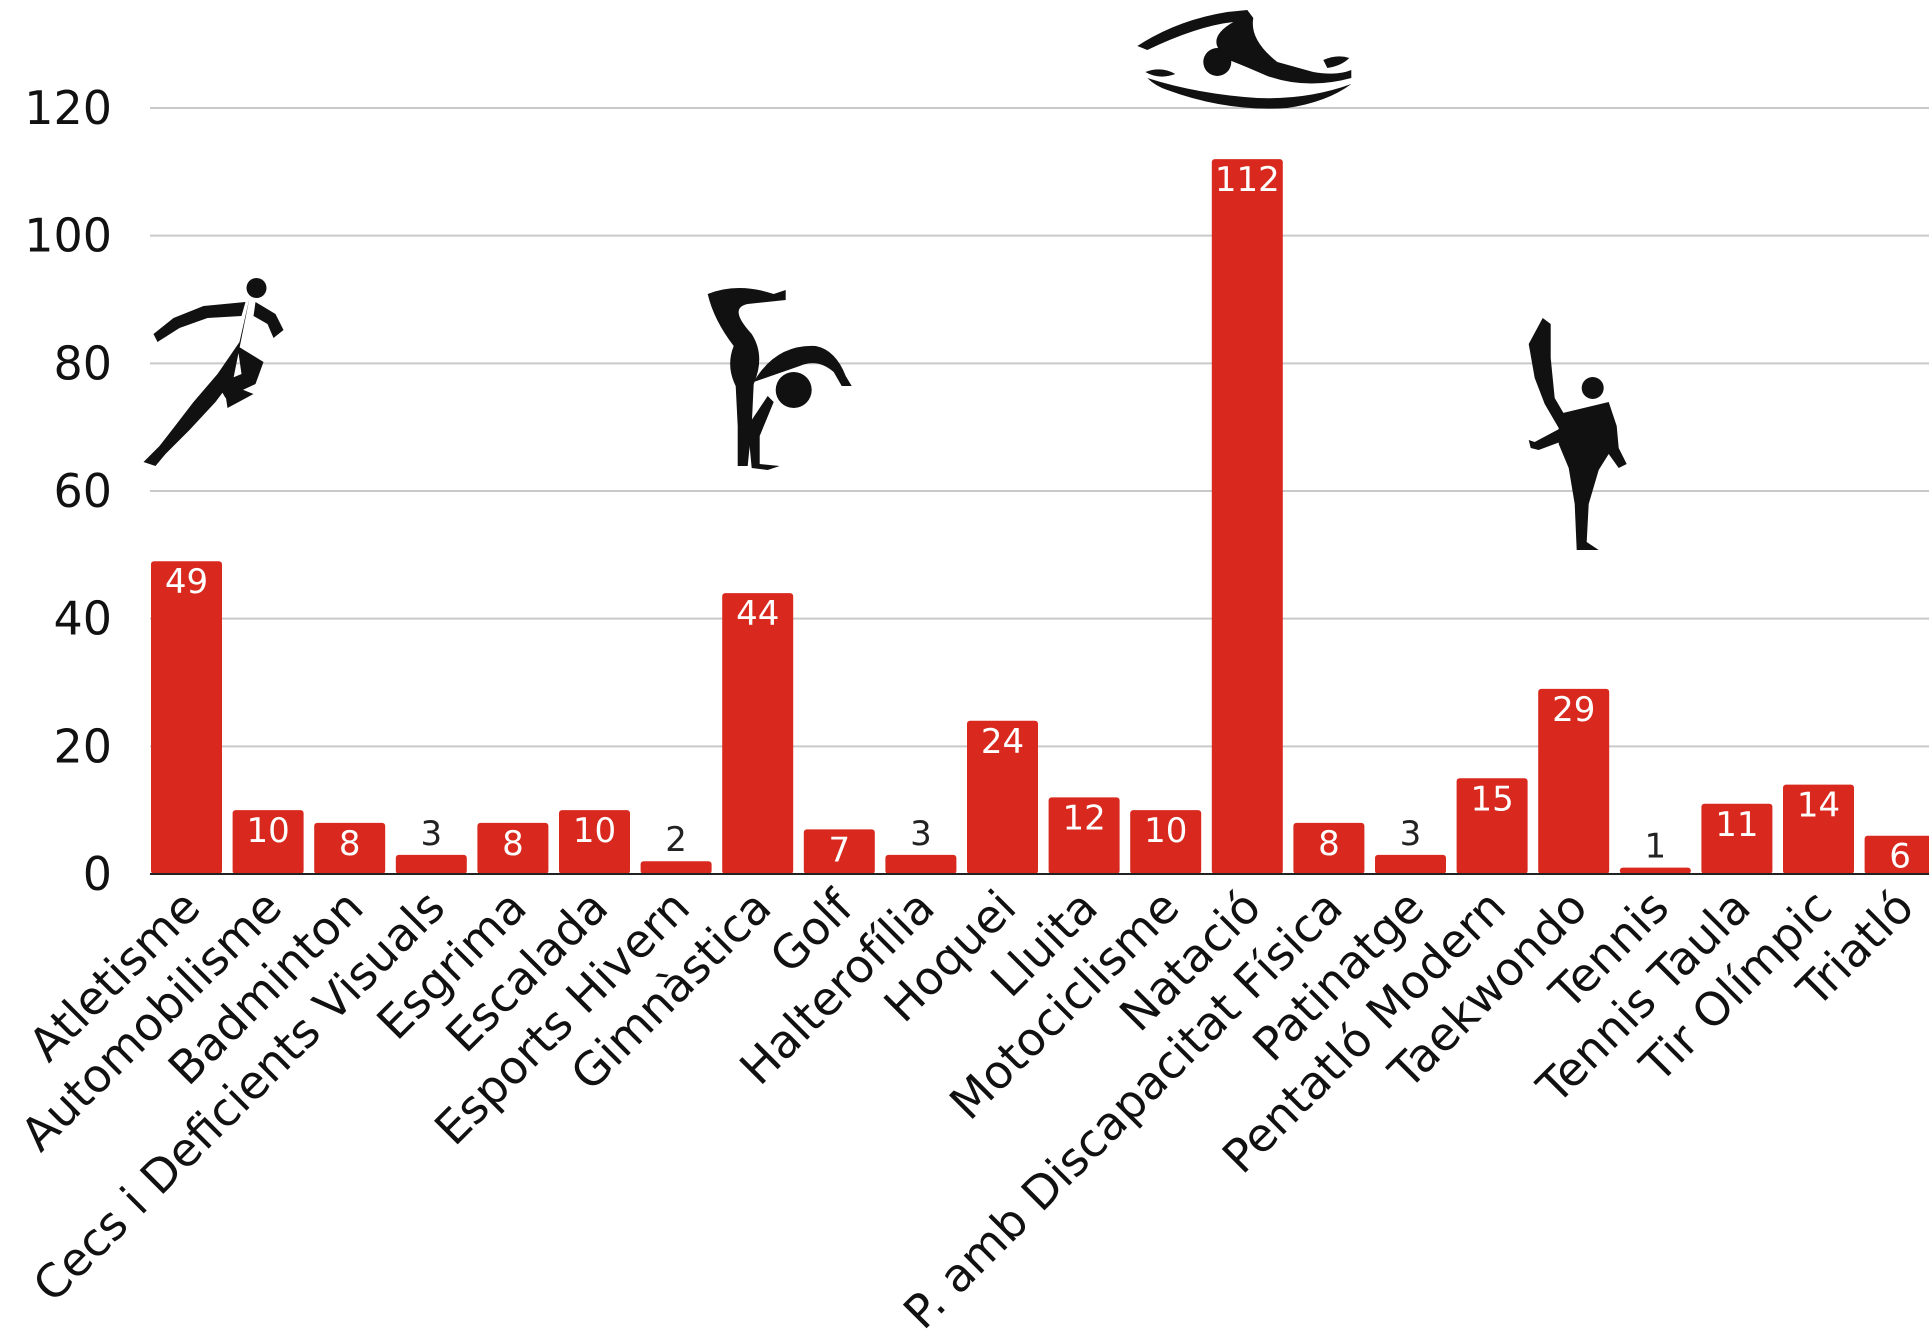 This screenshot has height=1336, width=1929. I want to click on bar-lluita, so click(1084, 835).